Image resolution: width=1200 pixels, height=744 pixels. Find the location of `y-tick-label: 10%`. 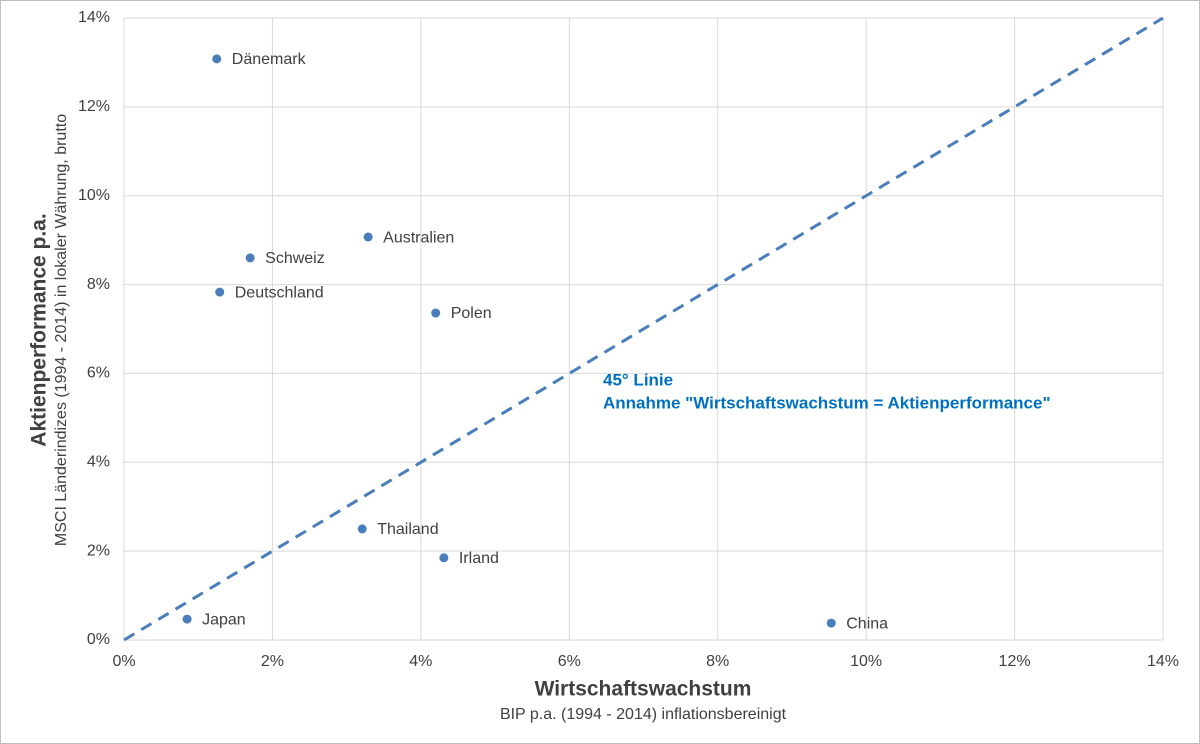

y-tick-label: 10% is located at coordinates (94, 195).